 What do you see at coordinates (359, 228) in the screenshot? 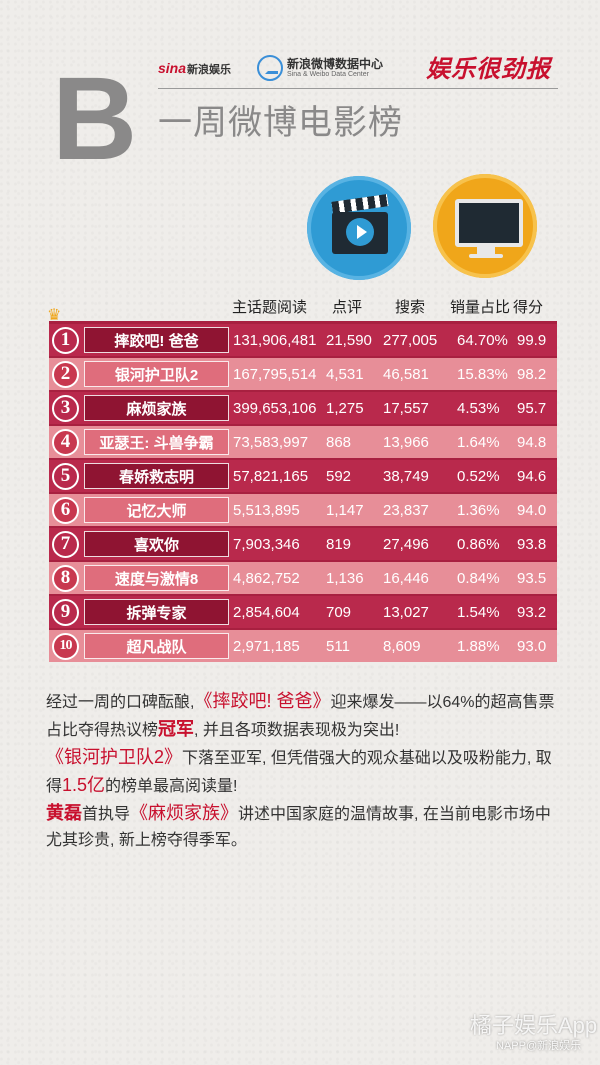
I see `video-play-icon` at bounding box center [359, 228].